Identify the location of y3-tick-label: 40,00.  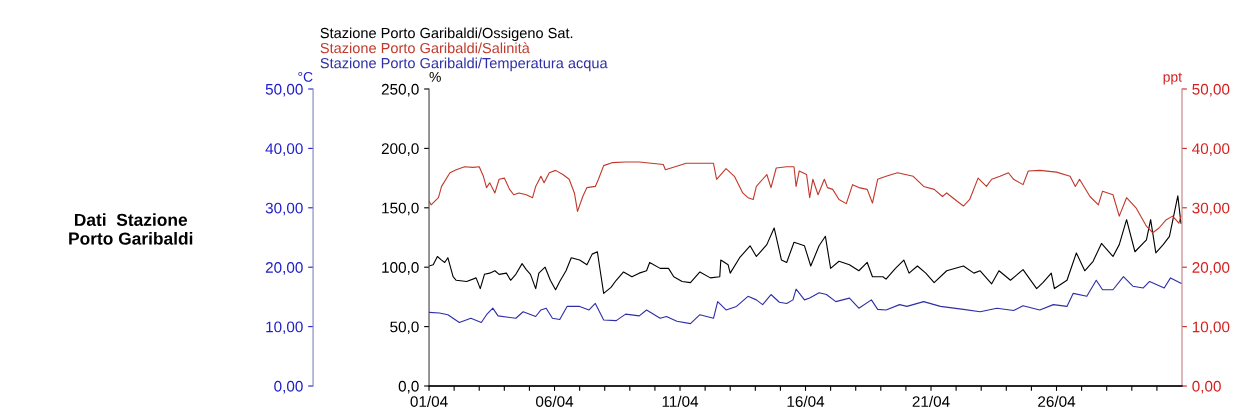
(284, 149).